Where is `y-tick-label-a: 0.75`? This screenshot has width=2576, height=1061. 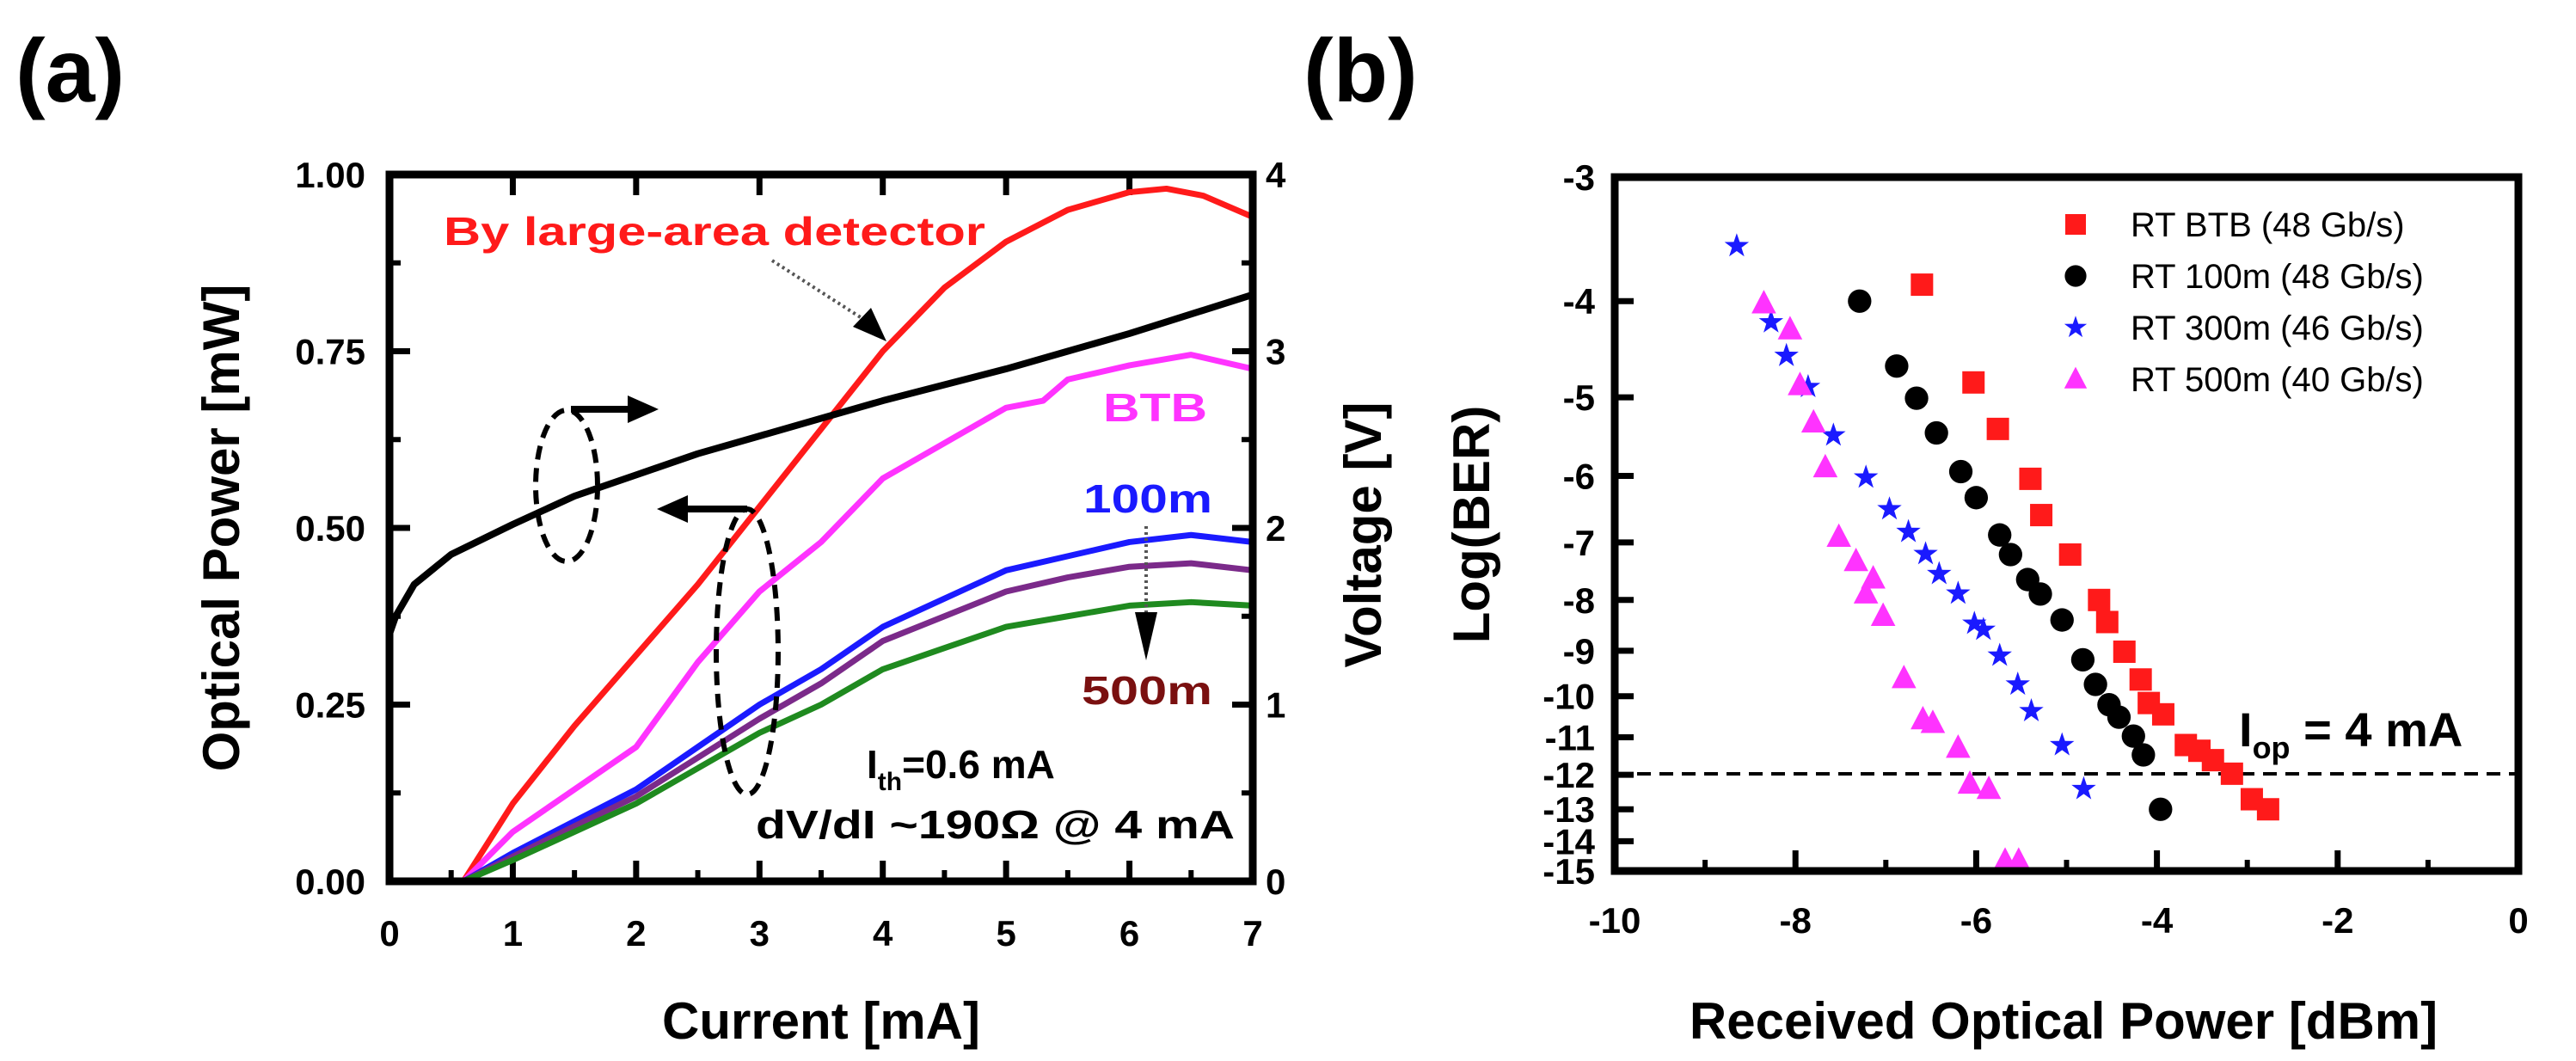 y-tick-label-a: 0.75 is located at coordinates (330, 352).